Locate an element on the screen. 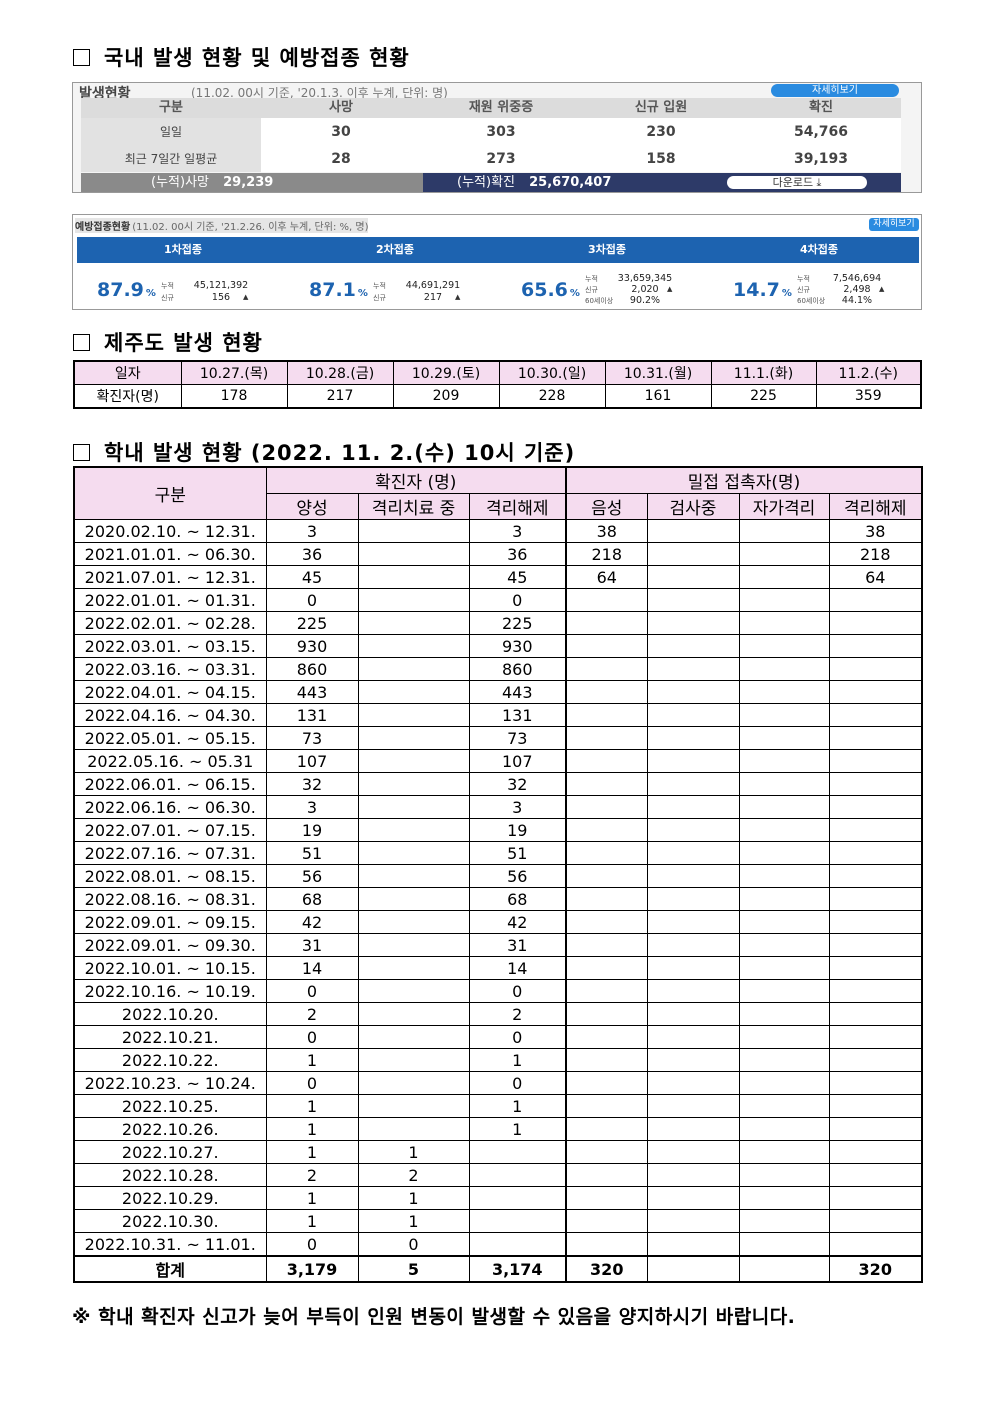 The width and height of the screenshot is (992, 1403). item-value: 45,121,392 is located at coordinates (221, 285).